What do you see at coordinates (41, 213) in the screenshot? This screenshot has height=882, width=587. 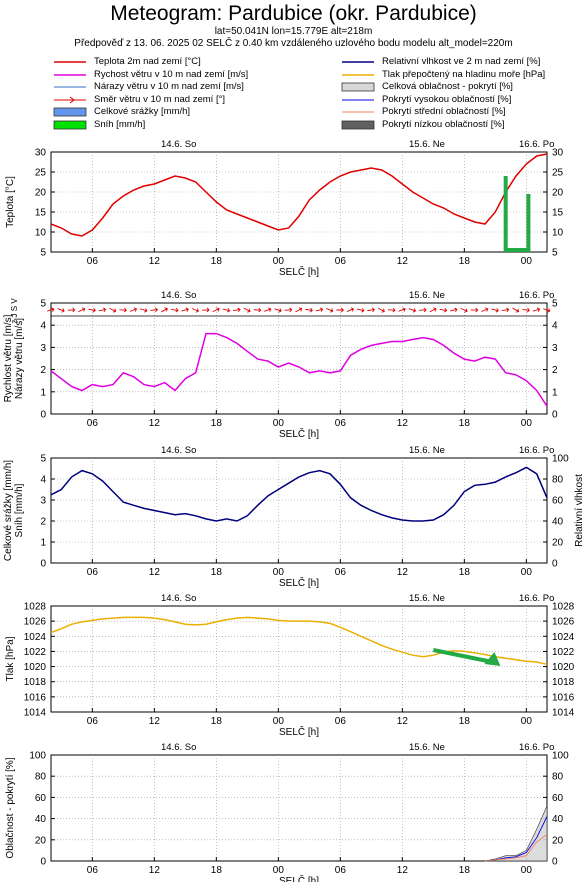 I see `y-tick-label: 15` at bounding box center [41, 213].